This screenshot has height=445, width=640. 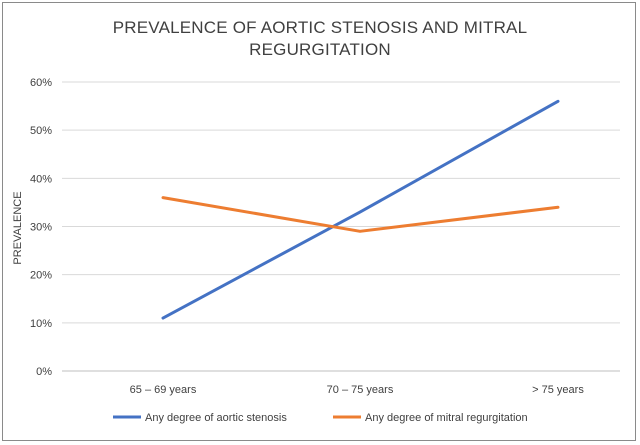 What do you see at coordinates (41, 324) in the screenshot?
I see `y-tick-label: 10%` at bounding box center [41, 324].